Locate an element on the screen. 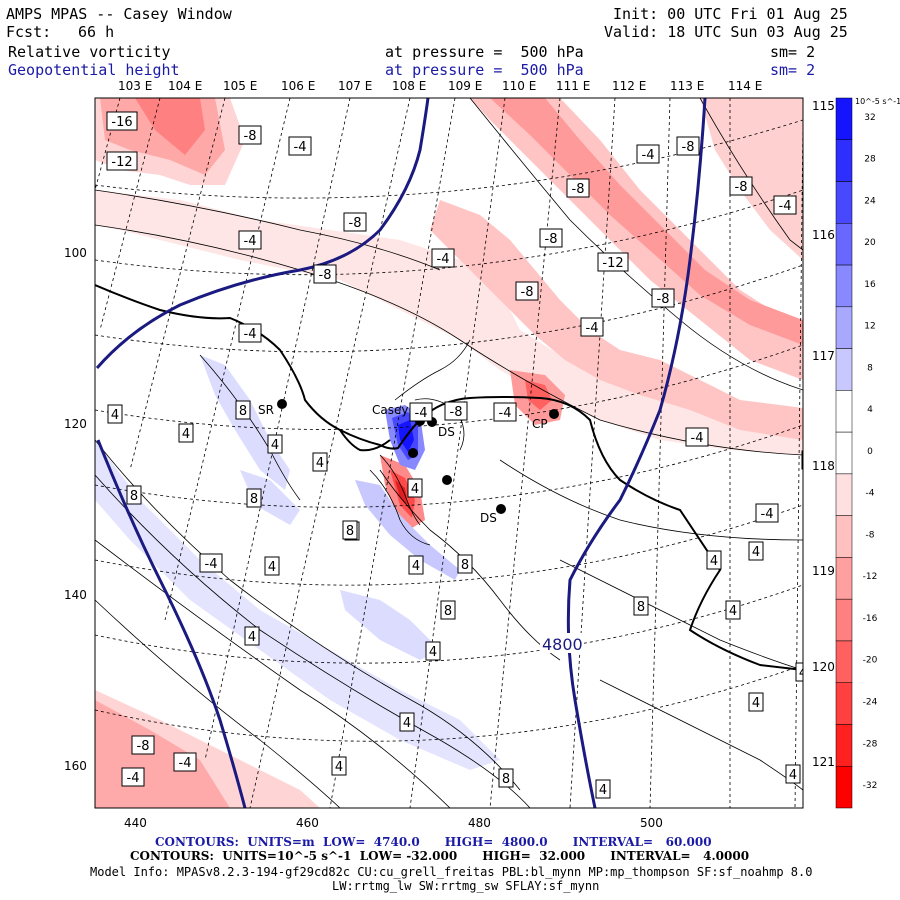 The width and height of the screenshot is (900, 900). init-time: Init: 00 UTC Fri 01 Aug 25 is located at coordinates (730, 14).